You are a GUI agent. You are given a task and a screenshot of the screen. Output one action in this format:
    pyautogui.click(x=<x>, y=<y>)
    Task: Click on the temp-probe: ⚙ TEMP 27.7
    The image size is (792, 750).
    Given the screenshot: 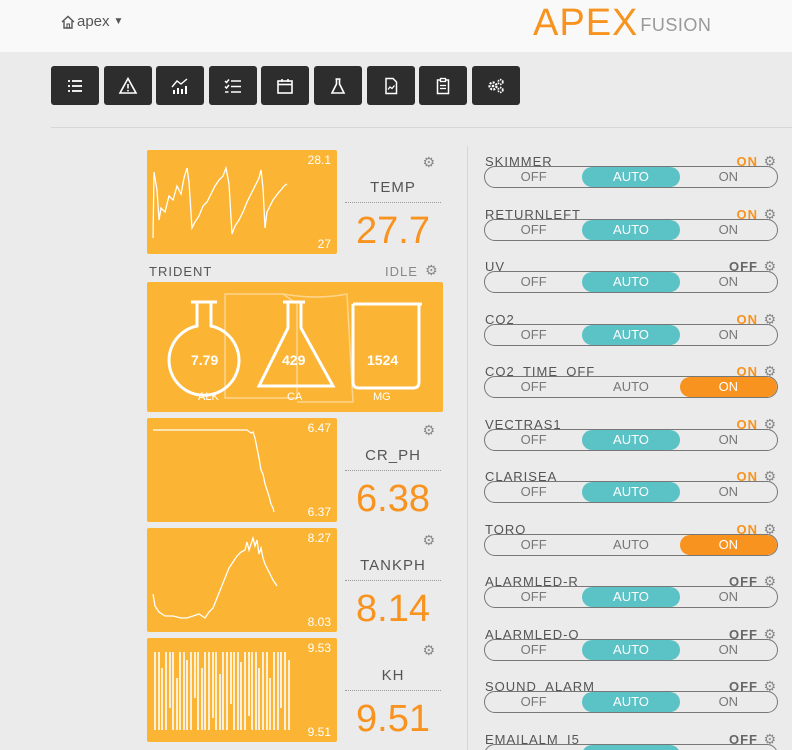 What is the action you would take?
    pyautogui.click(x=393, y=204)
    